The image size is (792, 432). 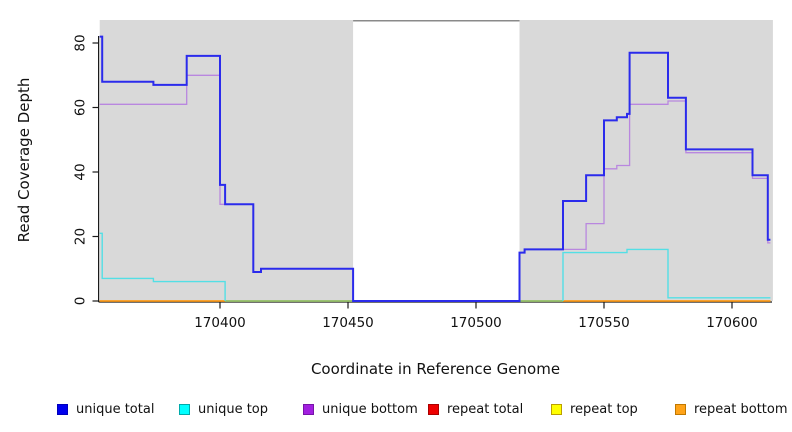 I want to click on x-tick-label: 170550, so click(x=604, y=323).